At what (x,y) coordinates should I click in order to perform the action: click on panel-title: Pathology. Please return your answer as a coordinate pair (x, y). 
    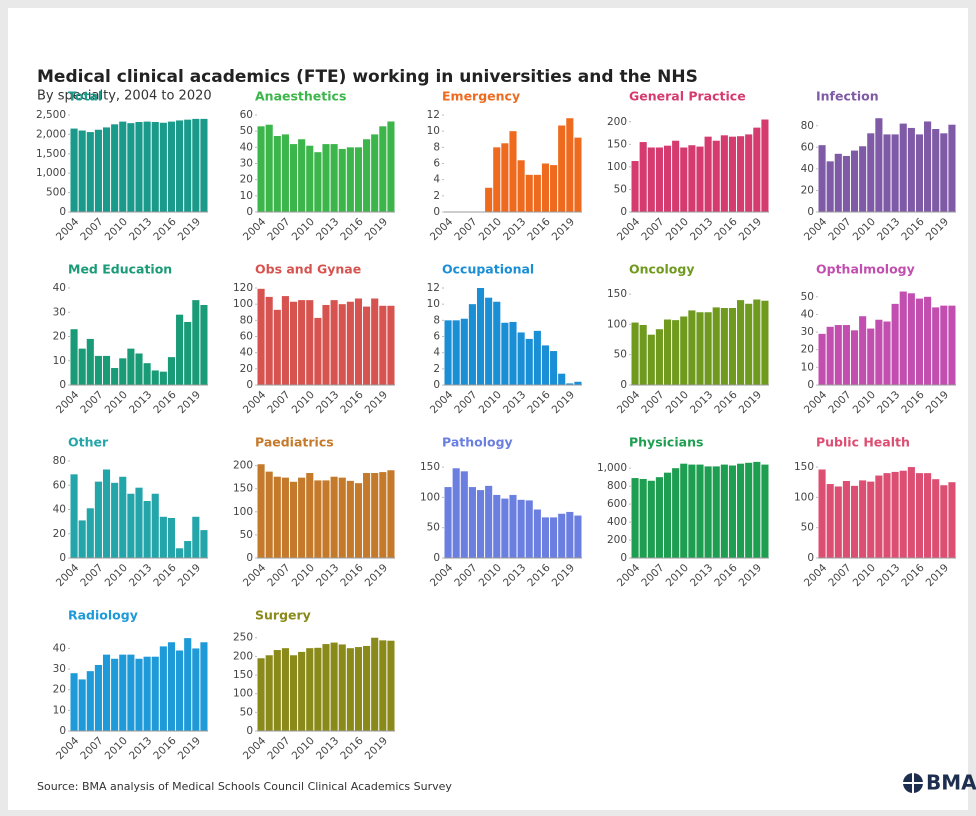
    Looking at the image, I should click on (477, 442).